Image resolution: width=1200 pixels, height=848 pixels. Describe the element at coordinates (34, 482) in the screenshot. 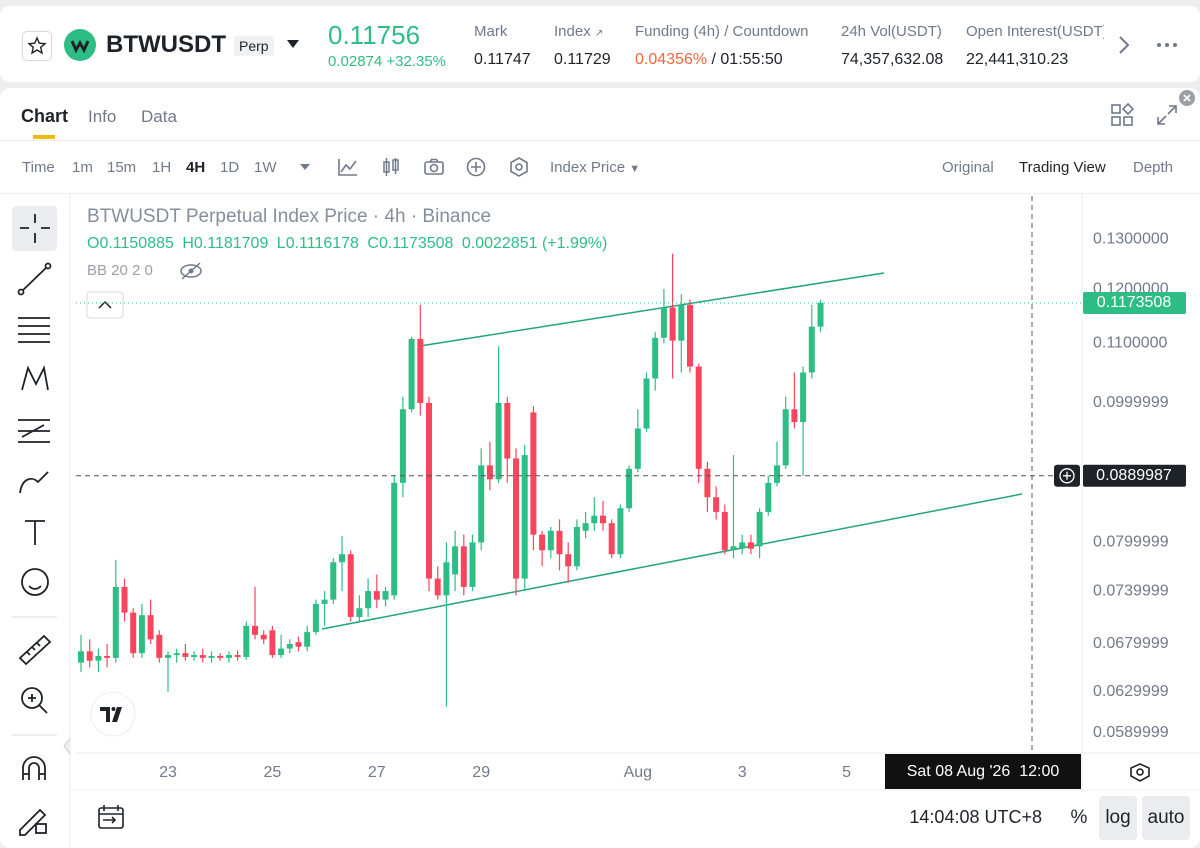

I see `brush-tool` at that location.